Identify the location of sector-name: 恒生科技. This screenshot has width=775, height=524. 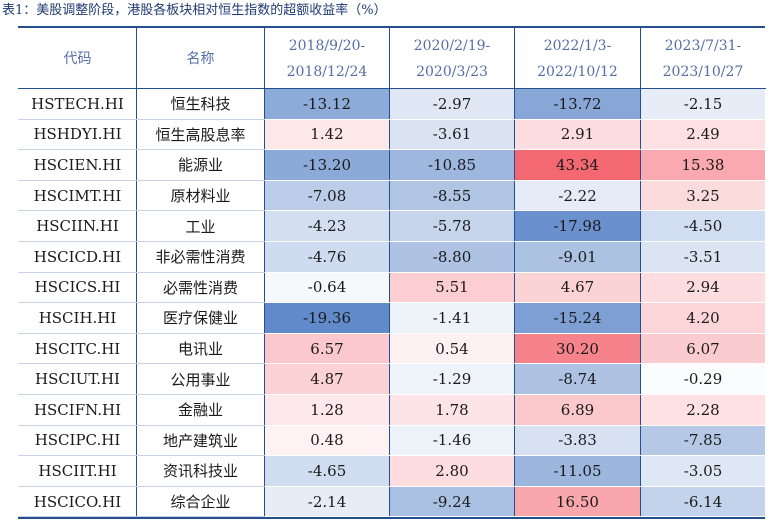
(200, 104).